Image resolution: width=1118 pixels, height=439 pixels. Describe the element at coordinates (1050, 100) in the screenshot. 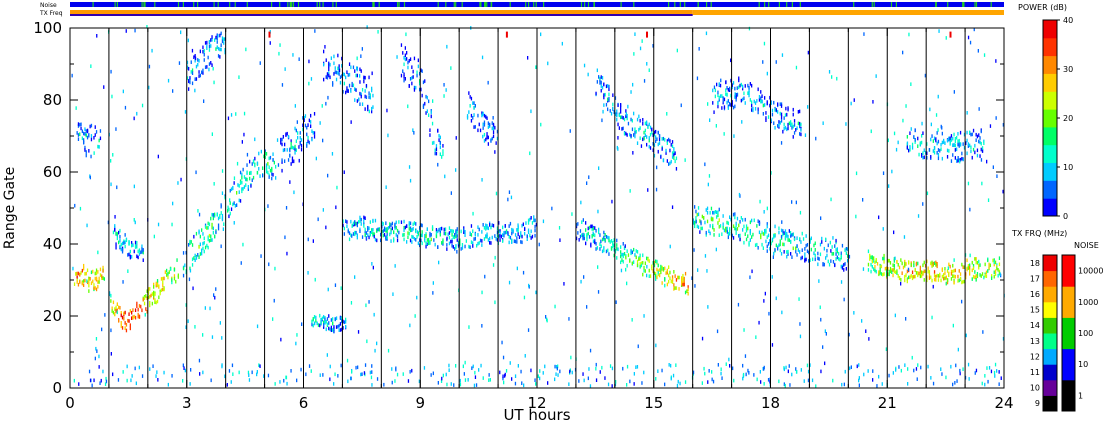

I see `power-scale-swatch` at that location.